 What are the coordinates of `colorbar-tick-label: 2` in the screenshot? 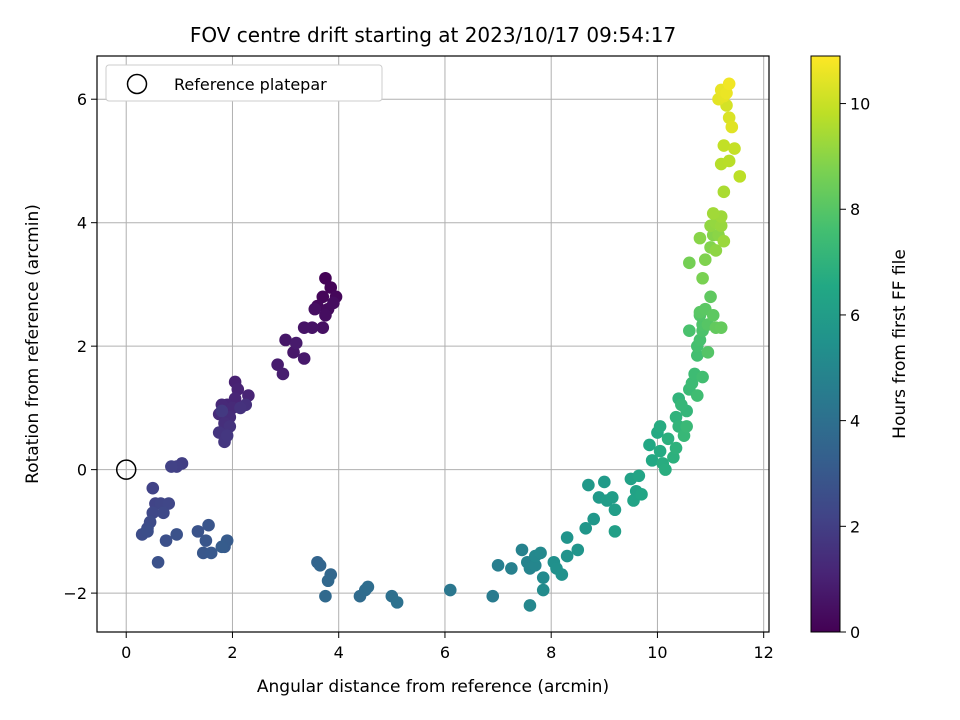 It's located at (855, 526).